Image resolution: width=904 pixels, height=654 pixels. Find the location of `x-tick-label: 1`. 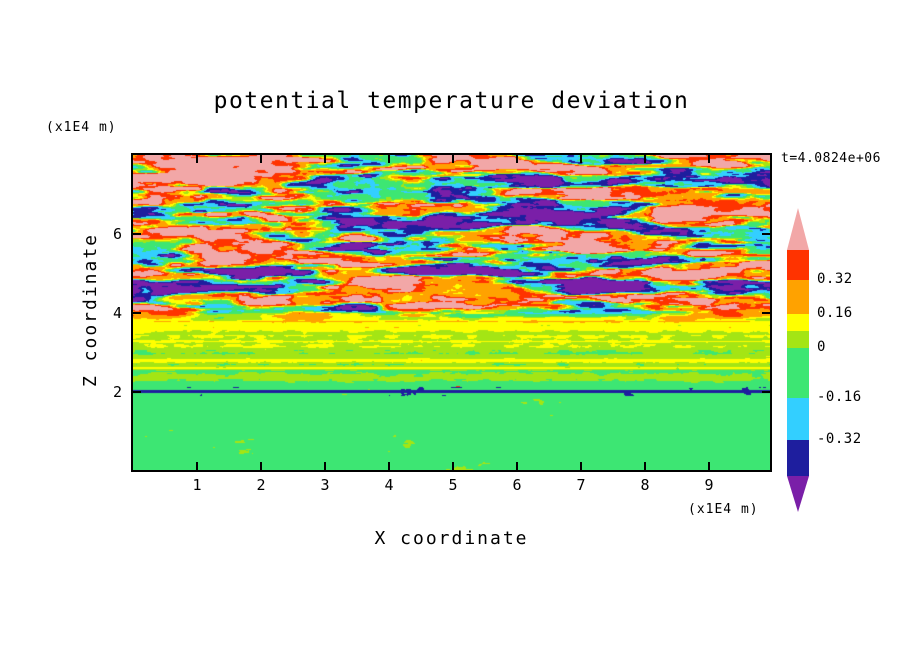

x-tick-label: 1 is located at coordinates (197, 485).